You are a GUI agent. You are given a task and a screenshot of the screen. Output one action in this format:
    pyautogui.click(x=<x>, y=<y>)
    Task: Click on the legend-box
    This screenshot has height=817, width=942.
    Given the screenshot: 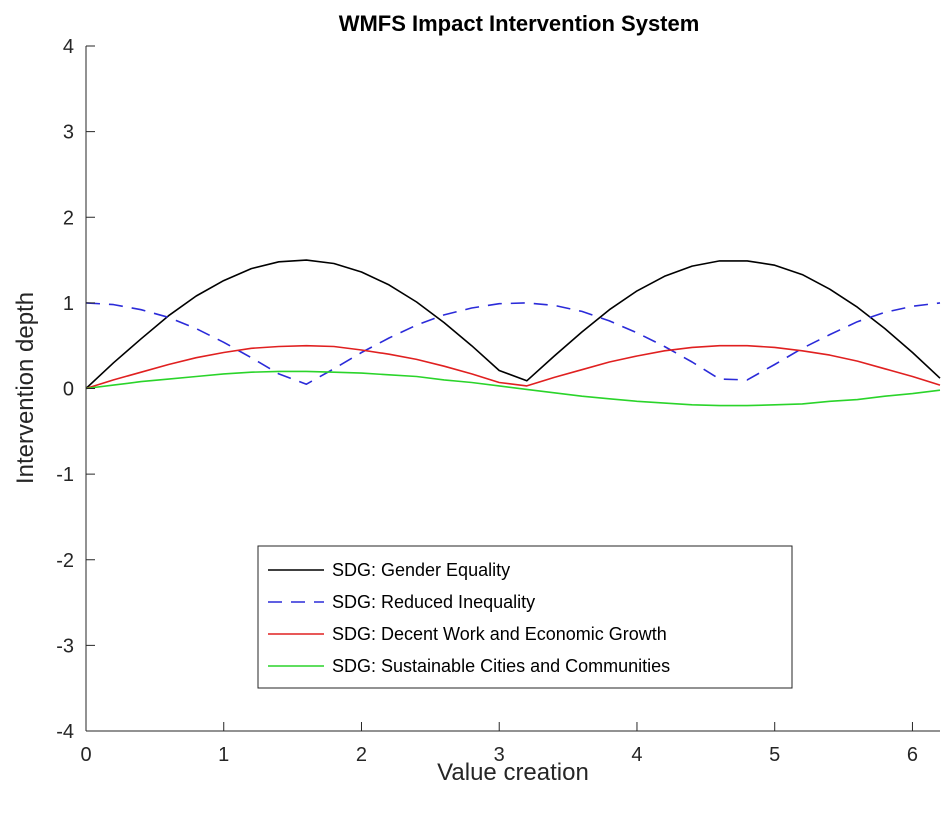 What is the action you would take?
    pyautogui.click(x=525, y=617)
    